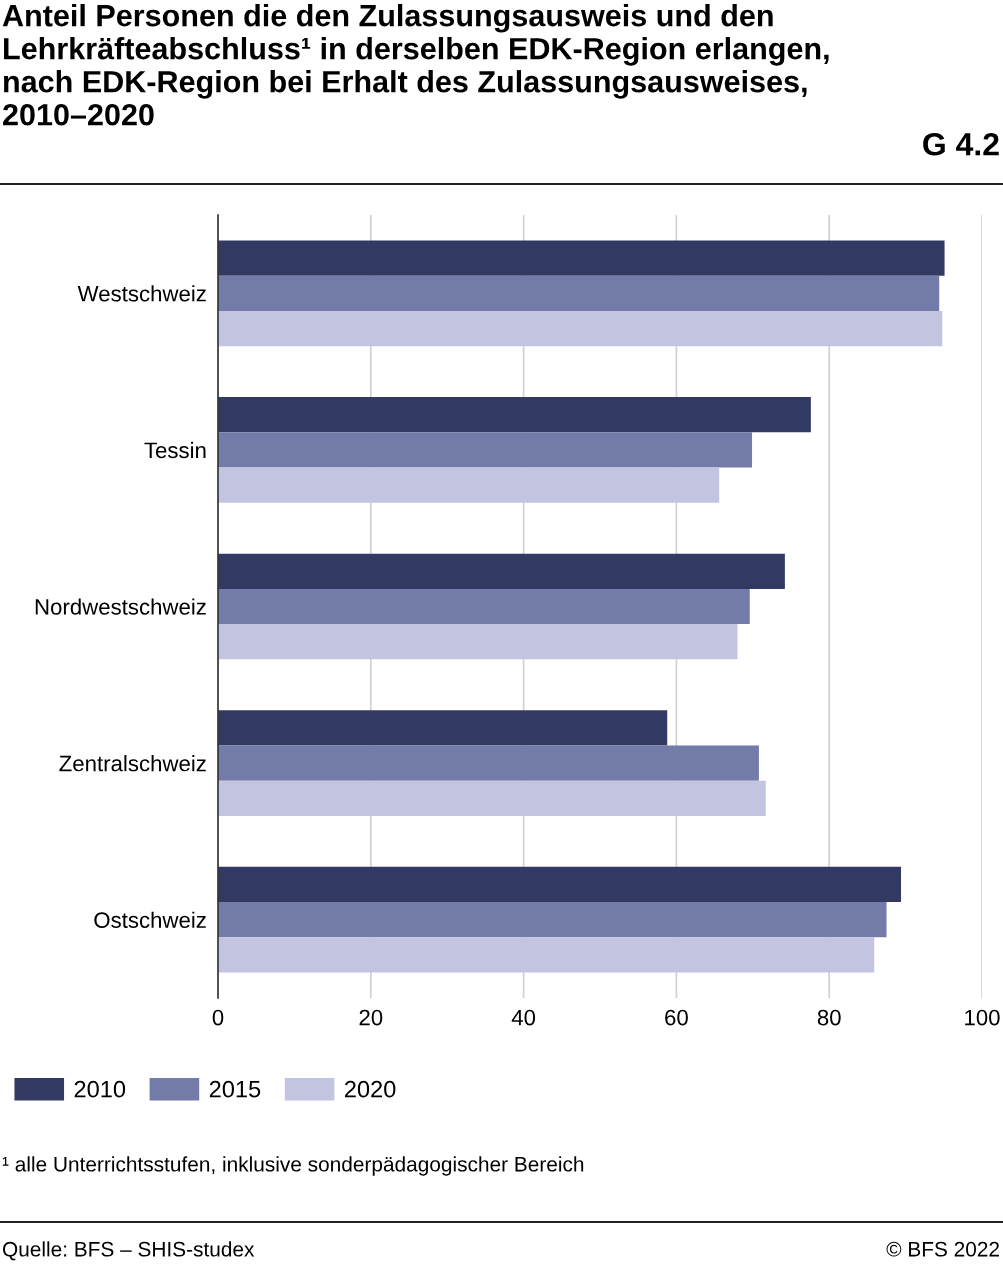  Describe the element at coordinates (141, 293) in the screenshot. I see `y-tick-label: Westschweiz` at that location.